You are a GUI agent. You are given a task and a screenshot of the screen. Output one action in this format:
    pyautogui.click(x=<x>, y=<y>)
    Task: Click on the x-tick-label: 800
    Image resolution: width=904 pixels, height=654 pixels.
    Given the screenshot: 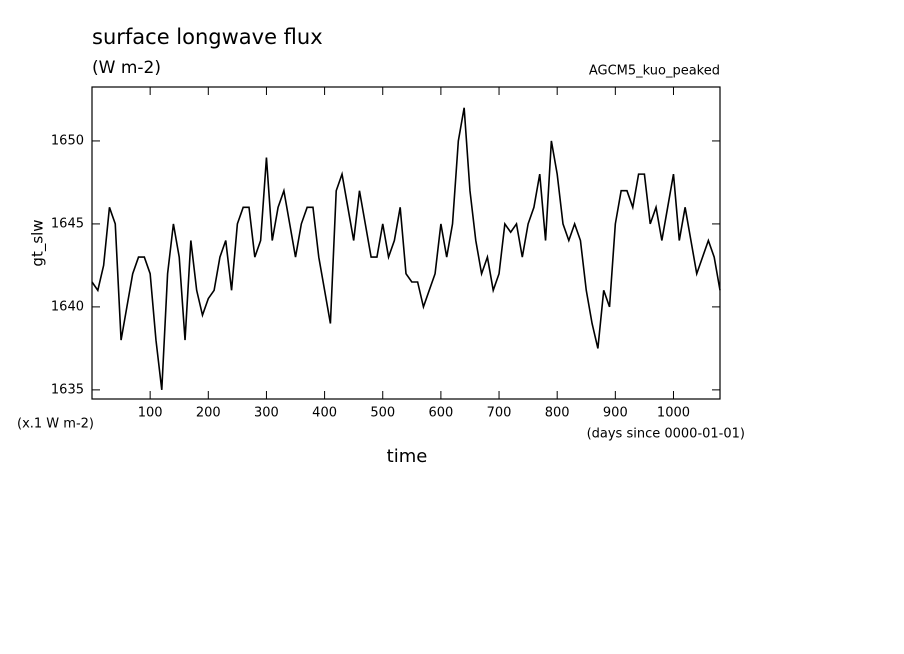 What is the action you would take?
    pyautogui.click(x=557, y=413)
    